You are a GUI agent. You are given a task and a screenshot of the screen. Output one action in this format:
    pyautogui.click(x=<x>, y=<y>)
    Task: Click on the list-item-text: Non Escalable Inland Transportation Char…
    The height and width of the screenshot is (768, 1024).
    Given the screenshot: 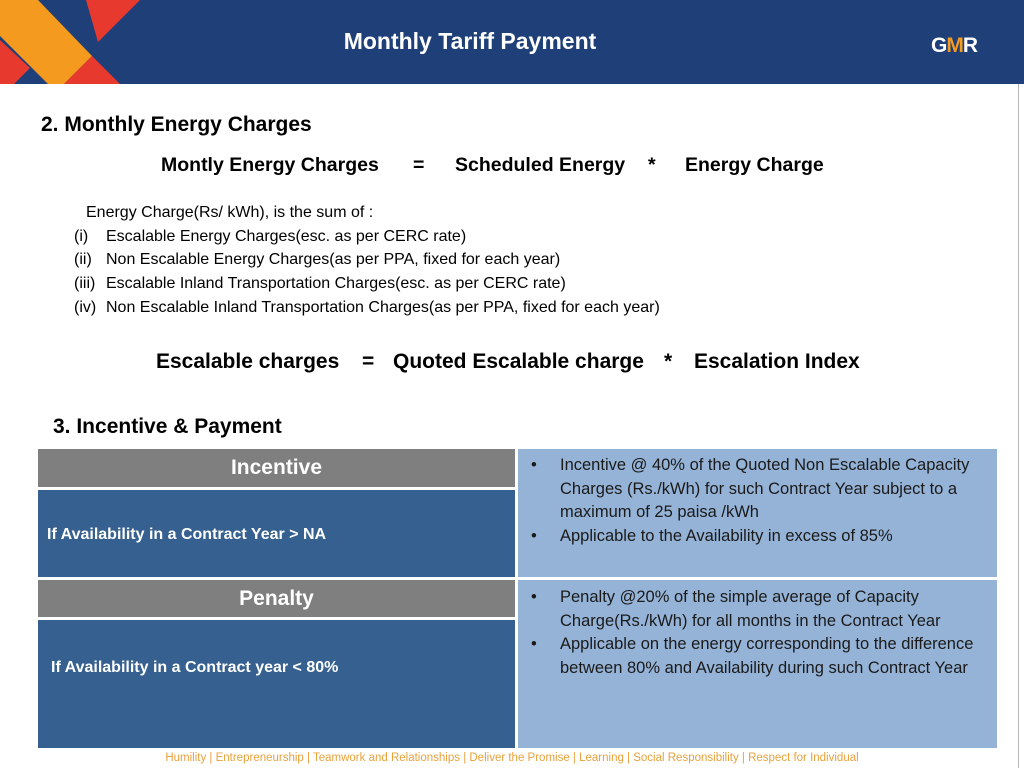 What is the action you would take?
    pyautogui.click(x=383, y=307)
    